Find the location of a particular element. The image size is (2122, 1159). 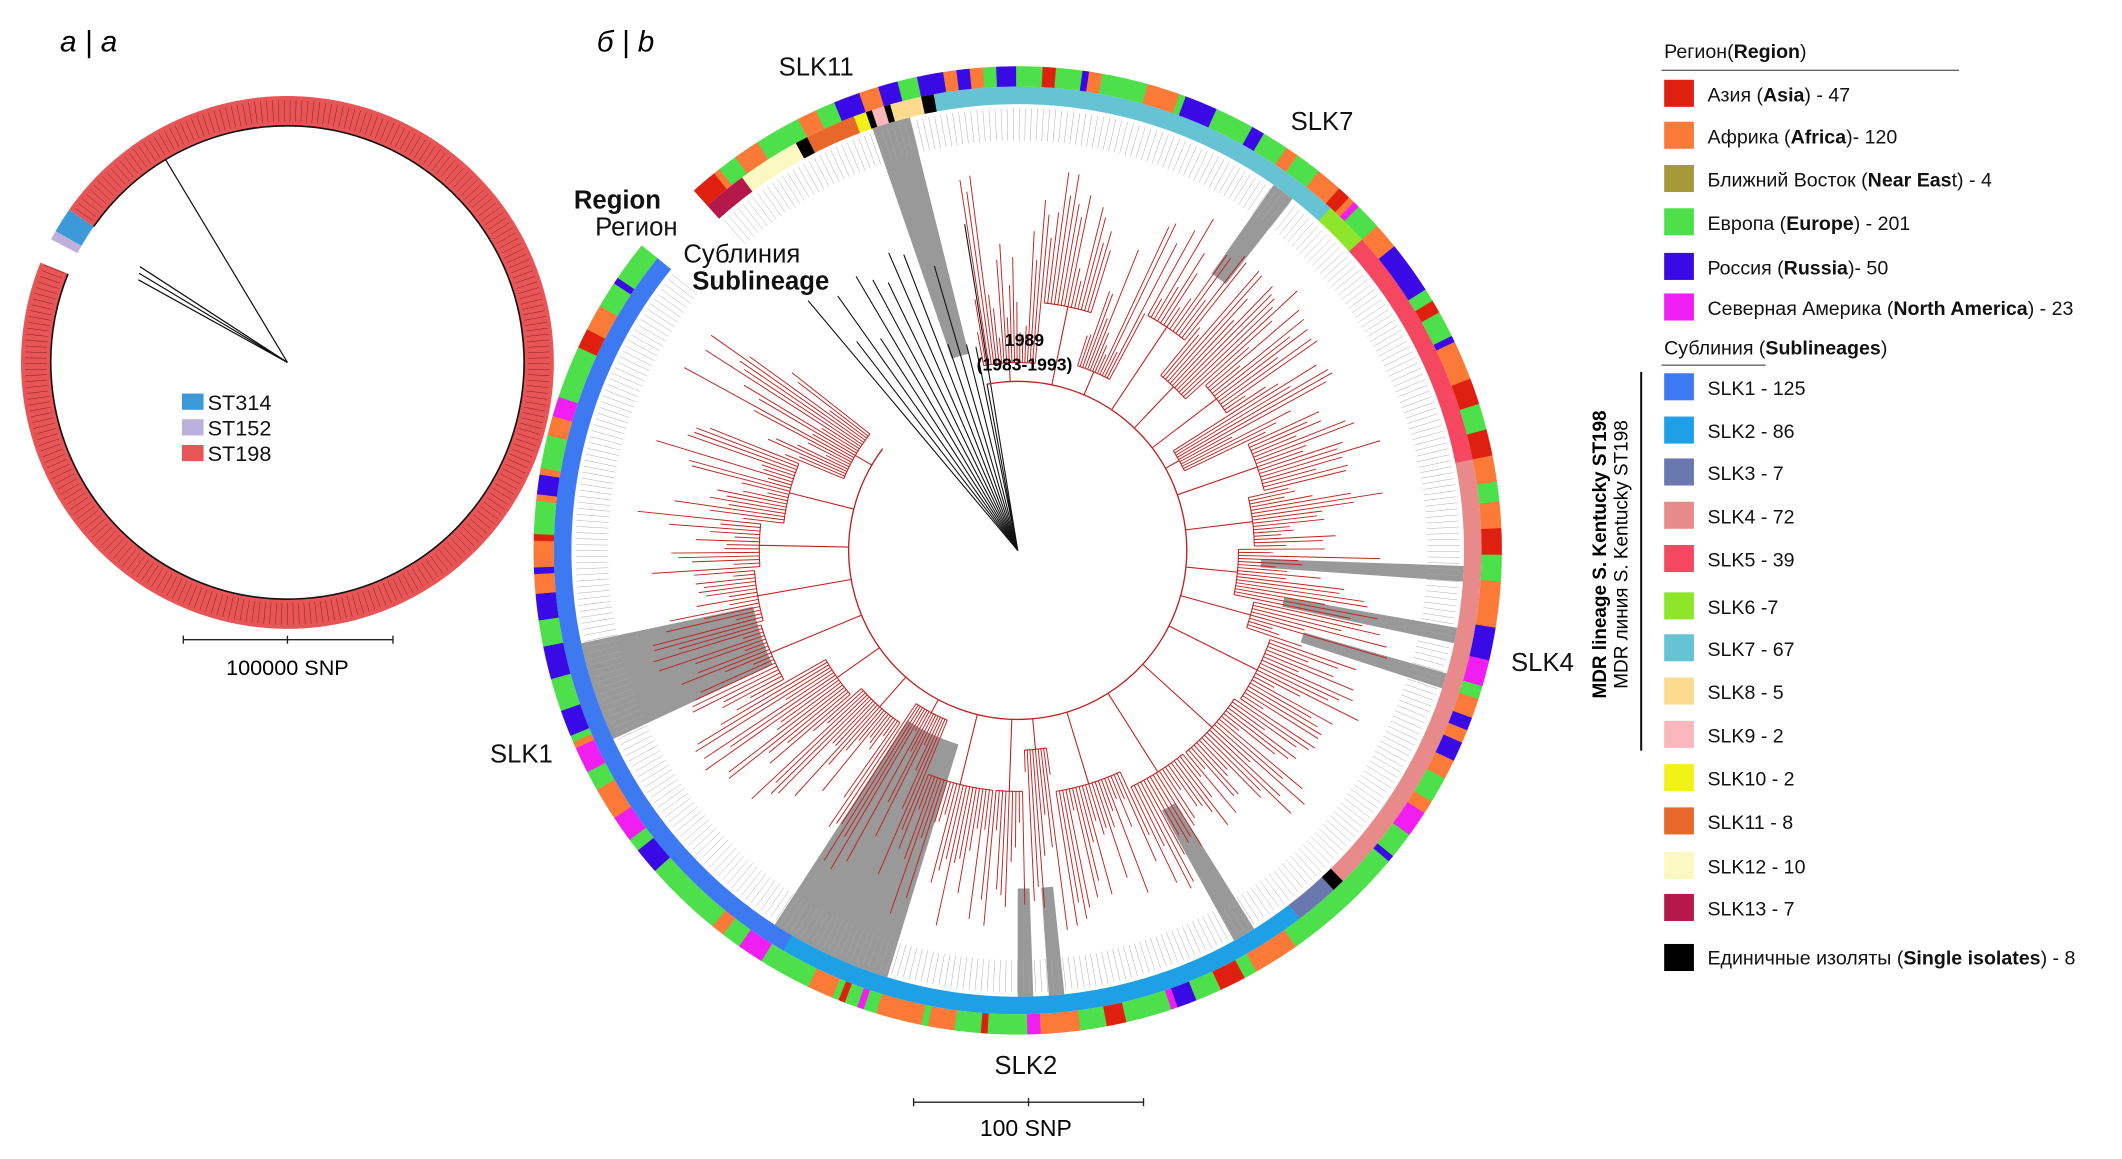

legend-swatch-region is located at coordinates (1679, 266).